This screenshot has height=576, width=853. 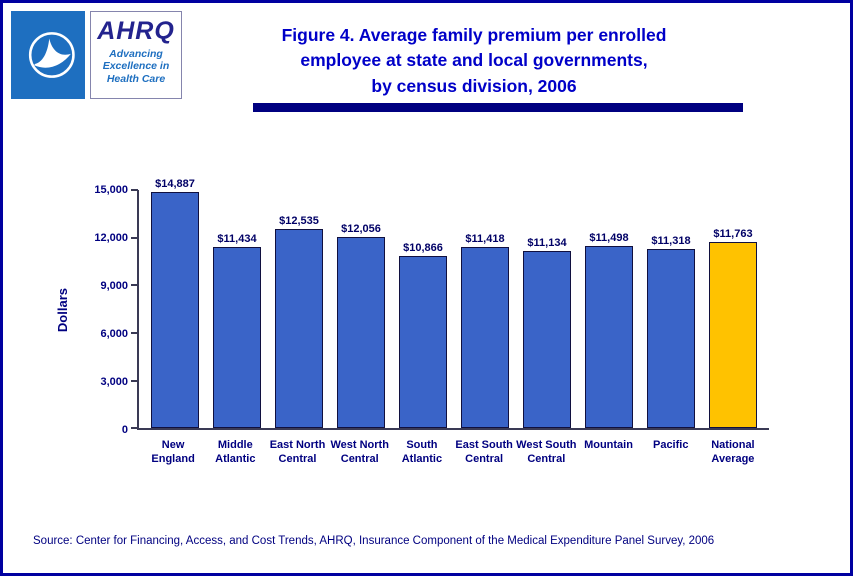 I want to click on y-axis-ticks: 0 3,000 6,000 9,000 12,000 15,000, so click(x=107, y=310).